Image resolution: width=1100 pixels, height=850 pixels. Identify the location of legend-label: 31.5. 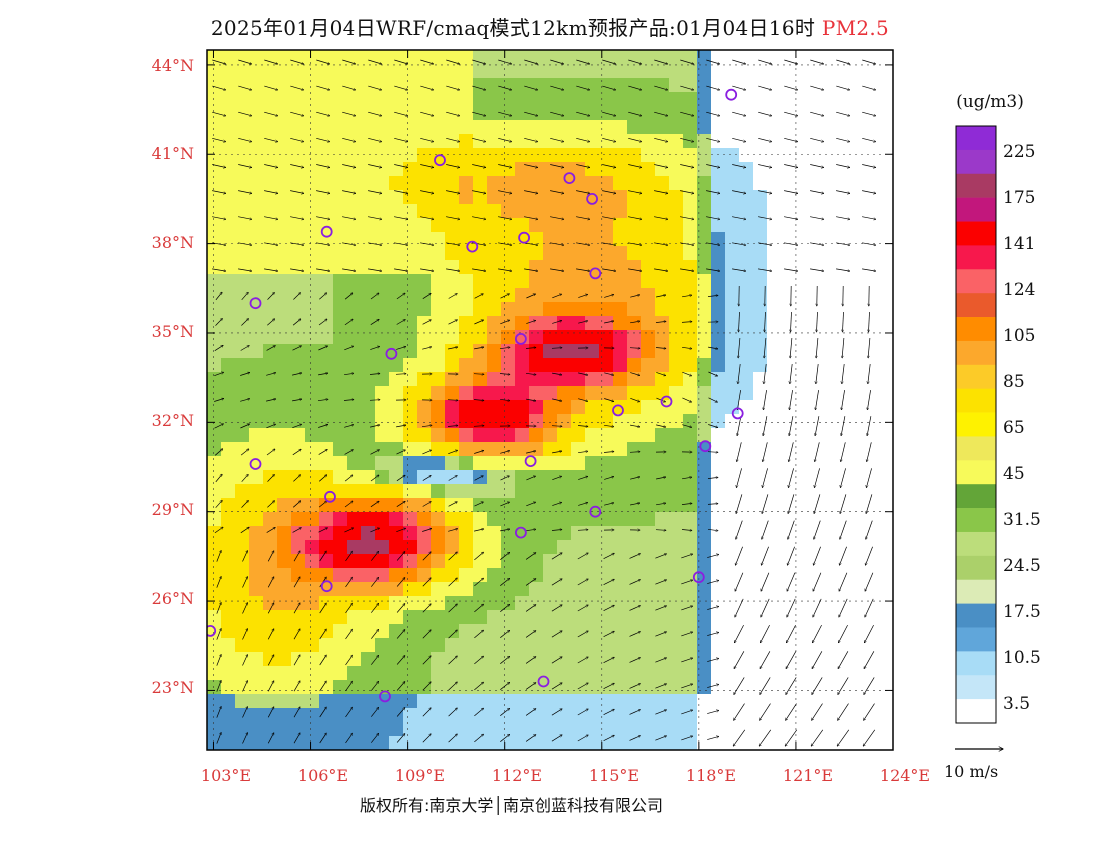
(1022, 520).